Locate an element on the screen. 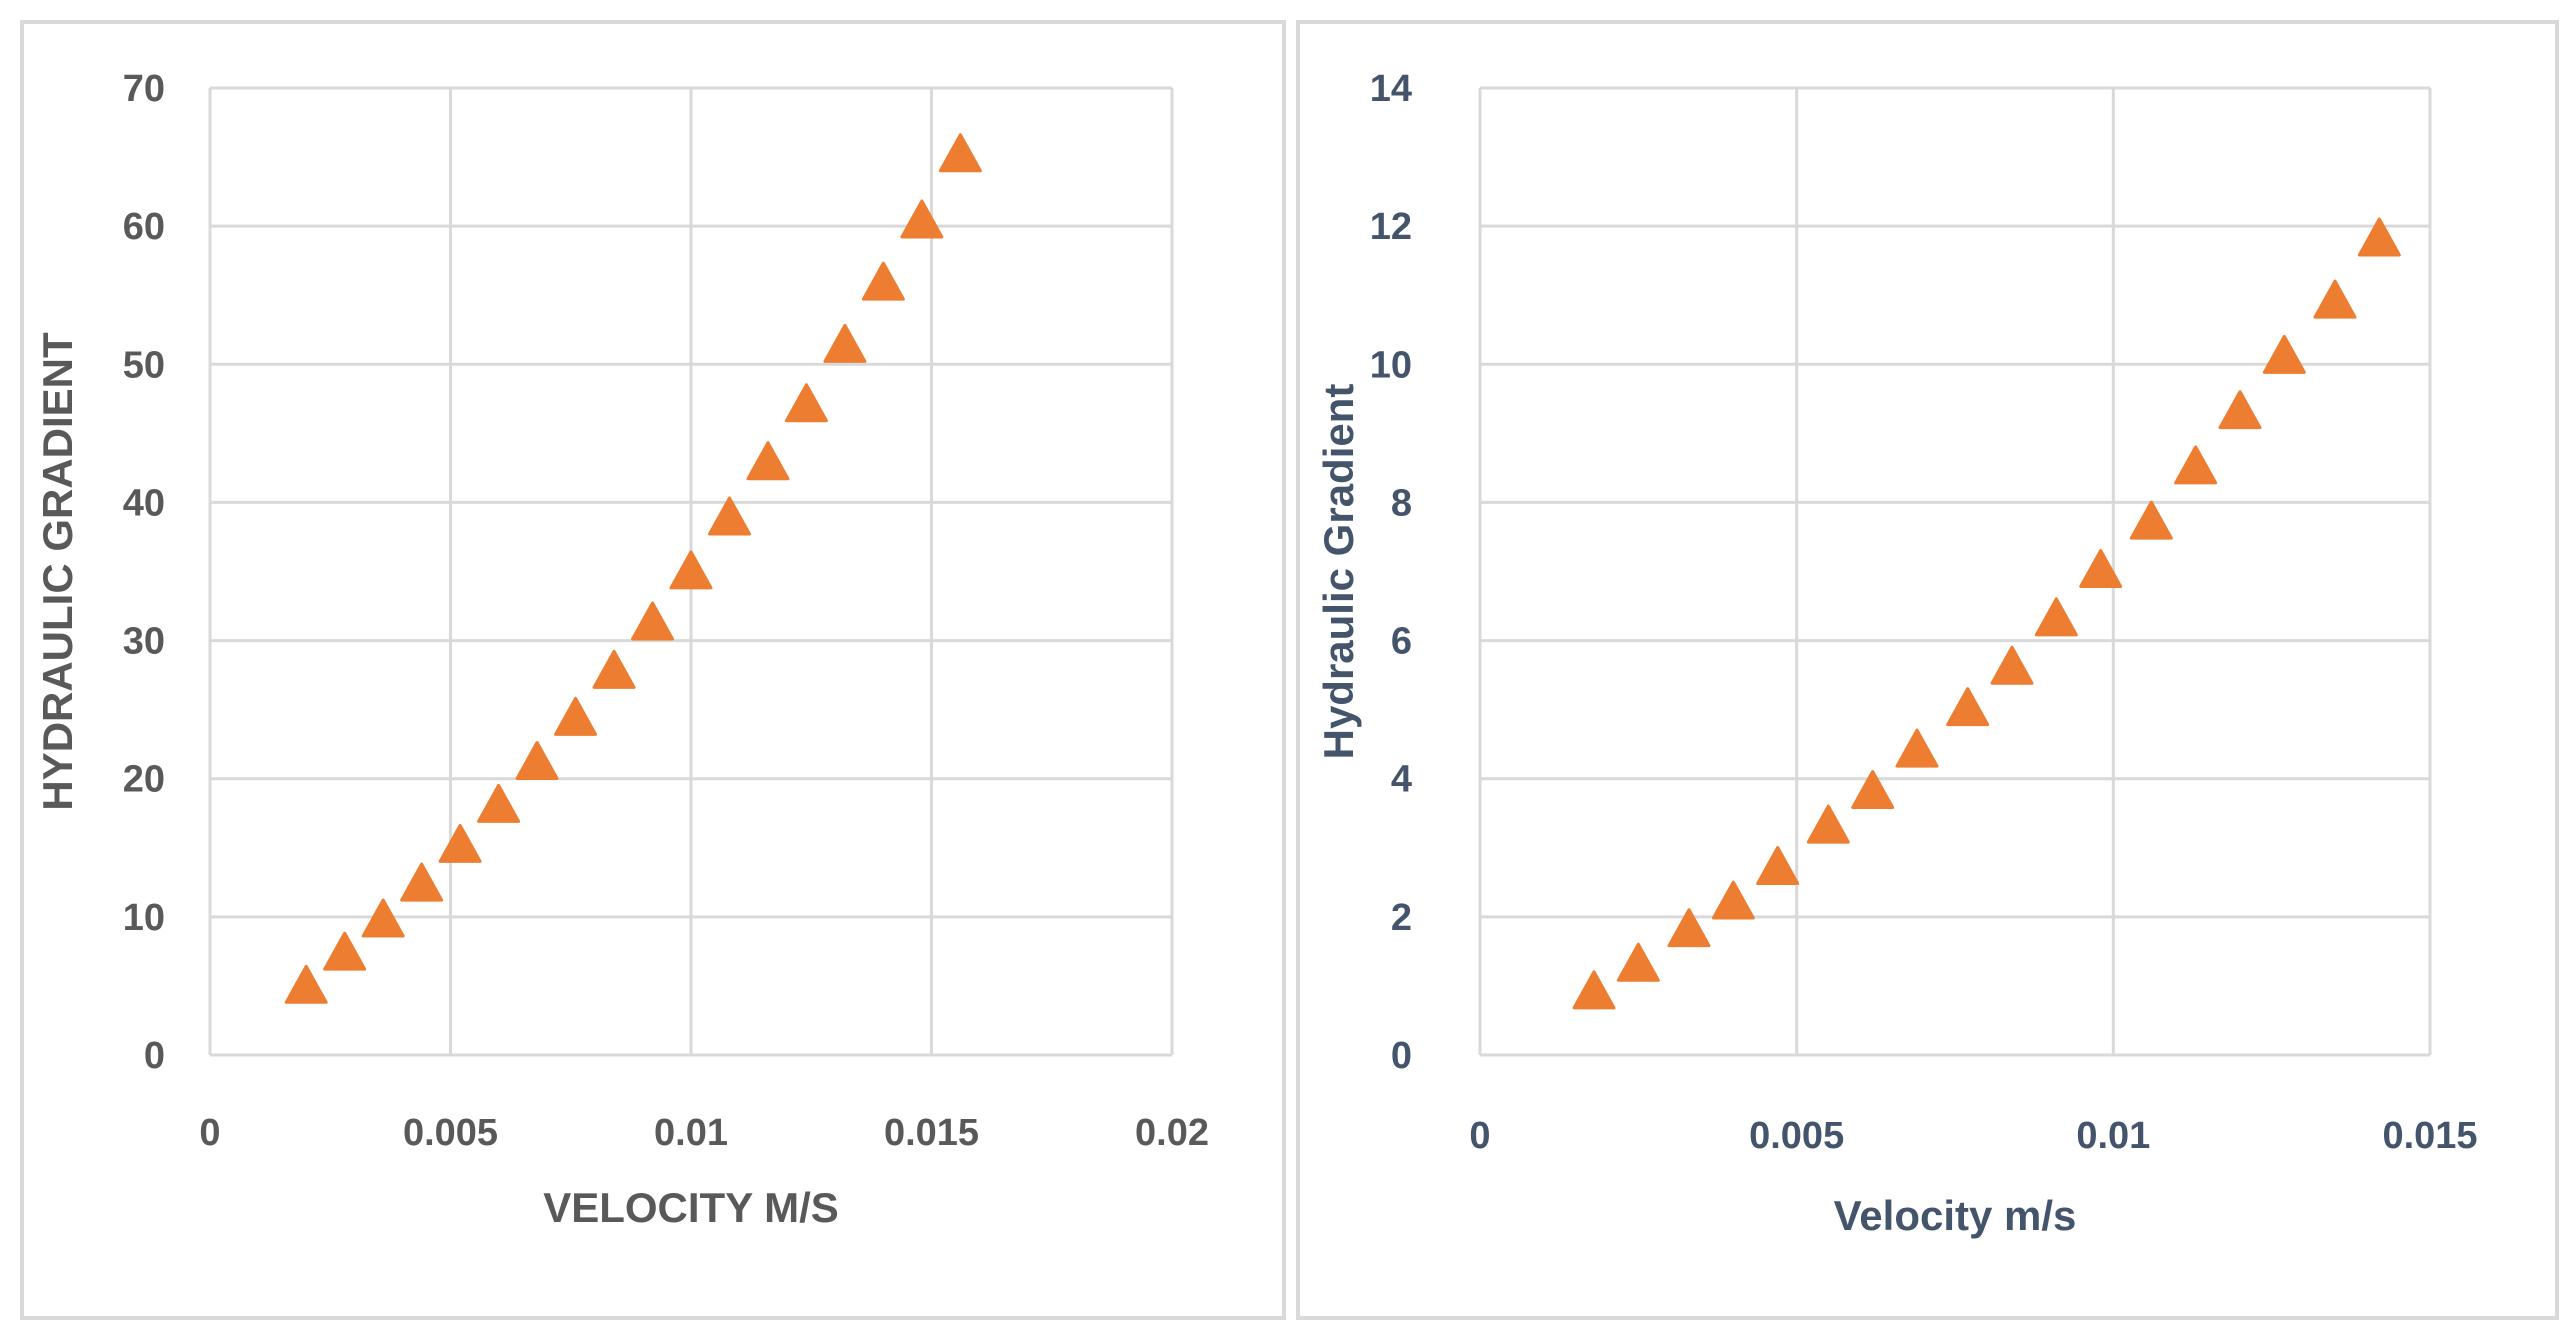 This screenshot has height=1342, width=2575. chart2-y-tick-label: 4 is located at coordinates (1401, 780).